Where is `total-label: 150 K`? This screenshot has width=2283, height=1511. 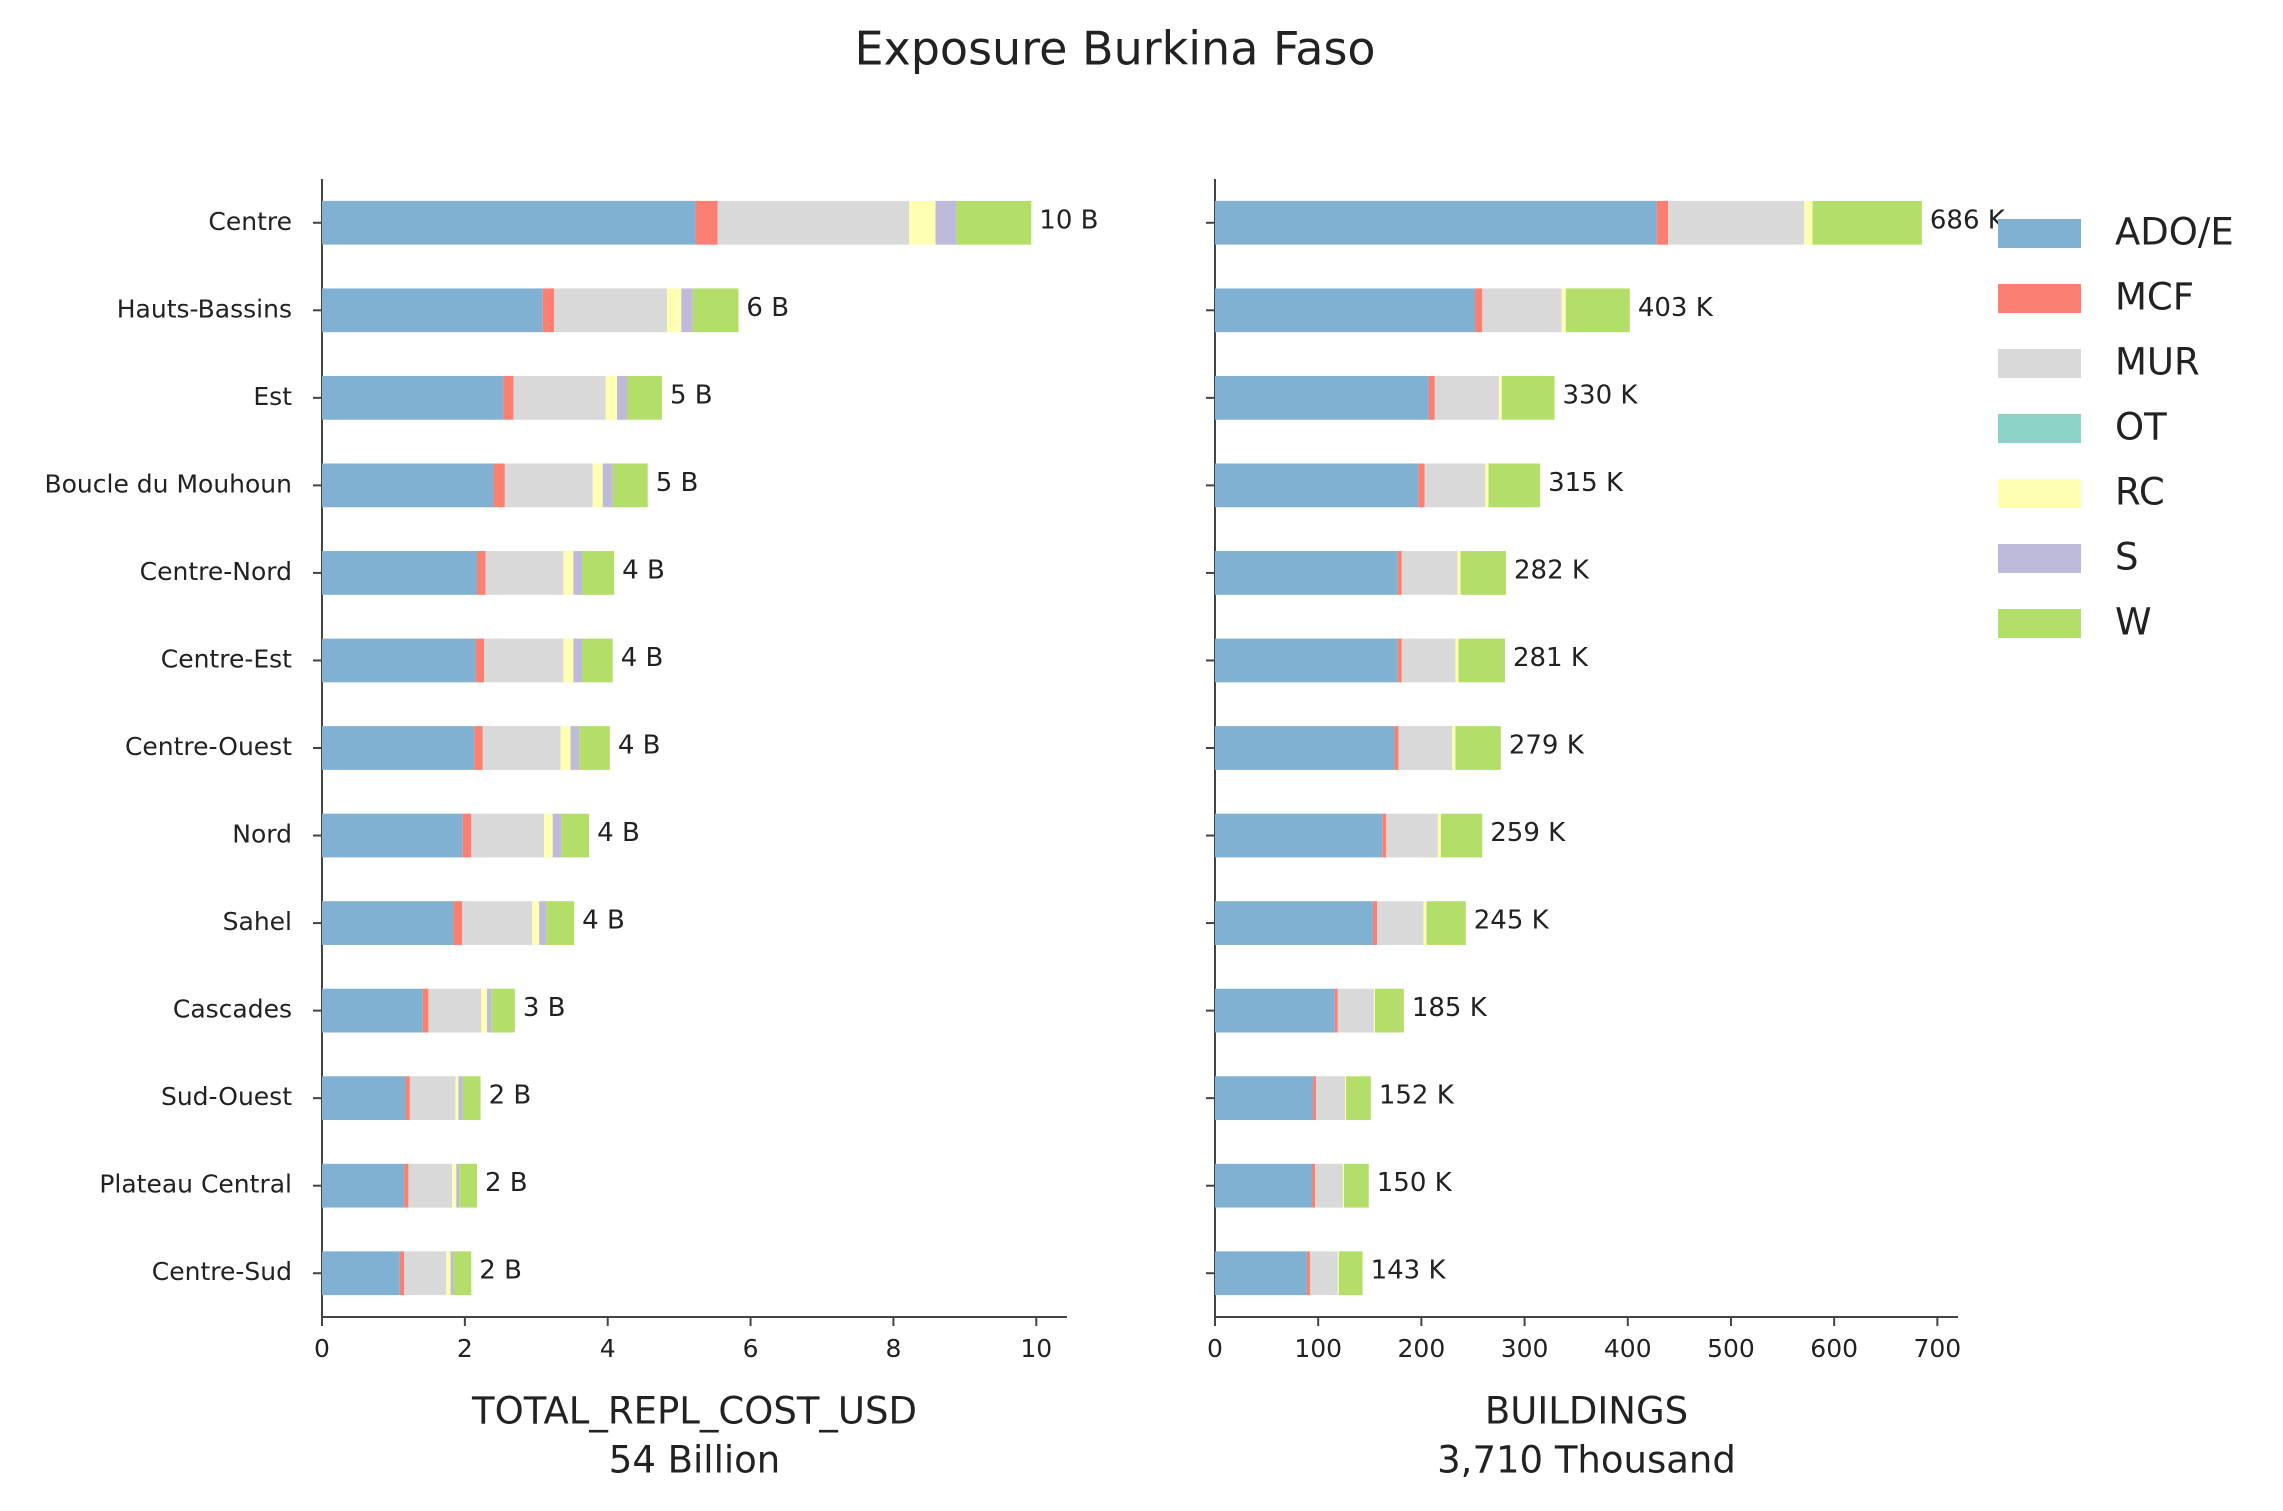 total-label: 150 K is located at coordinates (1415, 1183).